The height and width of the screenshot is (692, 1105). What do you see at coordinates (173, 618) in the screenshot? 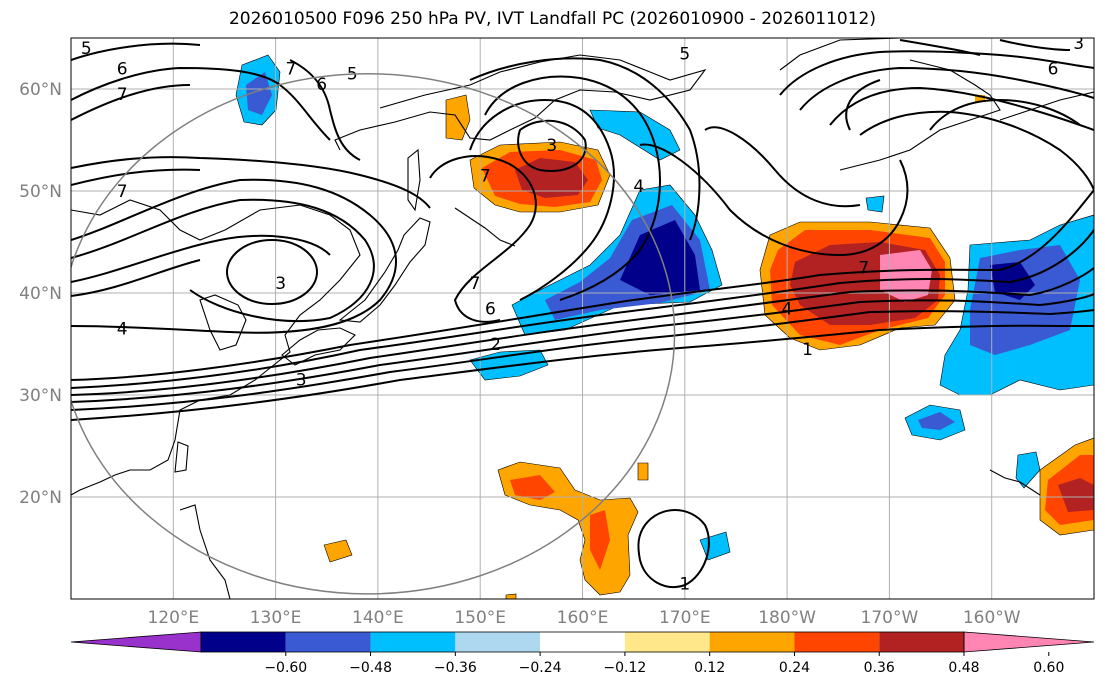
I see `lon-tick-label: 120°E` at bounding box center [173, 618].